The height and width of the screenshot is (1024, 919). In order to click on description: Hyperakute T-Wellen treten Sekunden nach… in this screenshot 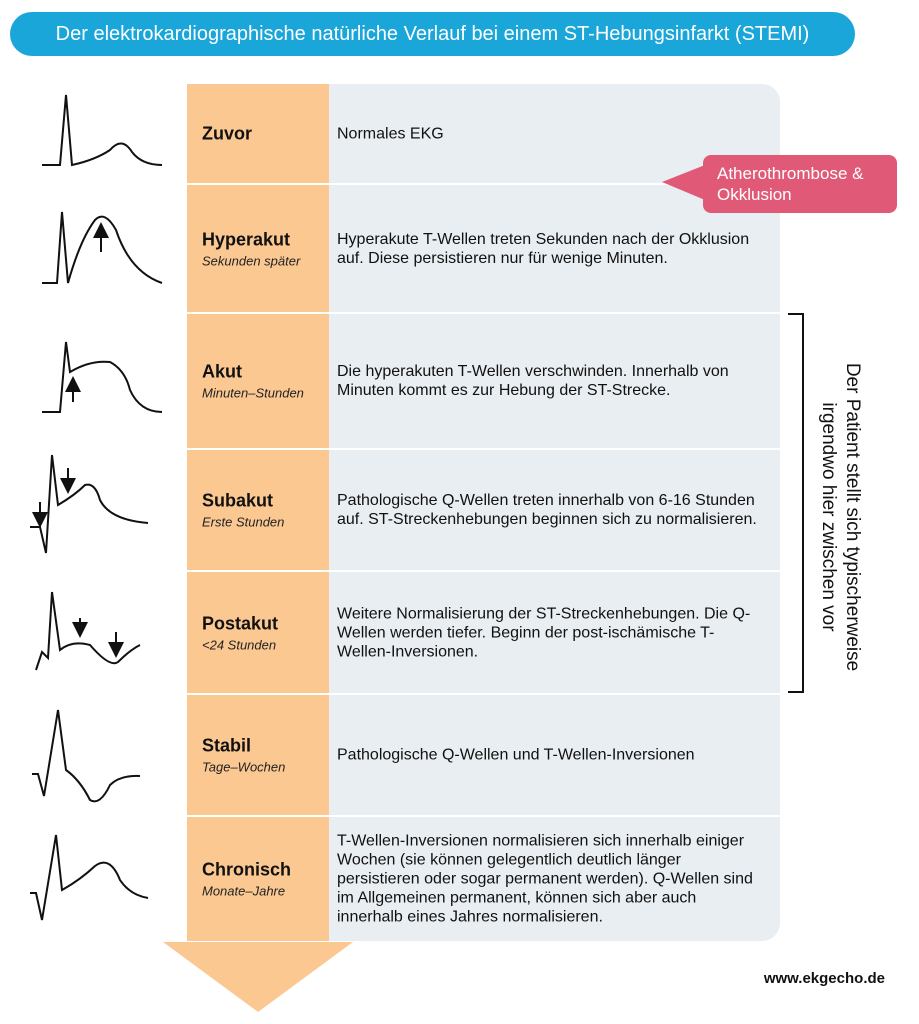, I will do `click(543, 248)`.